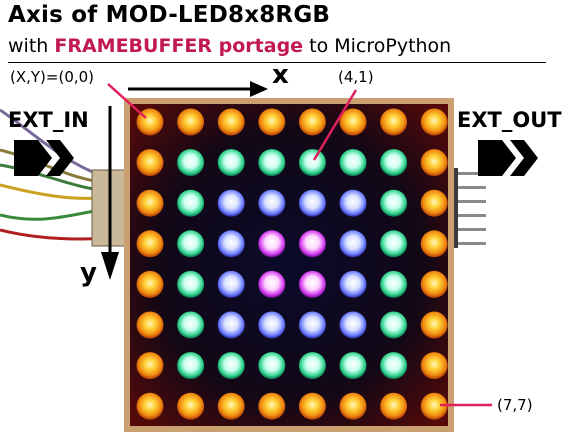 The width and height of the screenshot is (580, 432). What do you see at coordinates (335, 125) in the screenshot?
I see `pixel-4-1-pointer` at bounding box center [335, 125].